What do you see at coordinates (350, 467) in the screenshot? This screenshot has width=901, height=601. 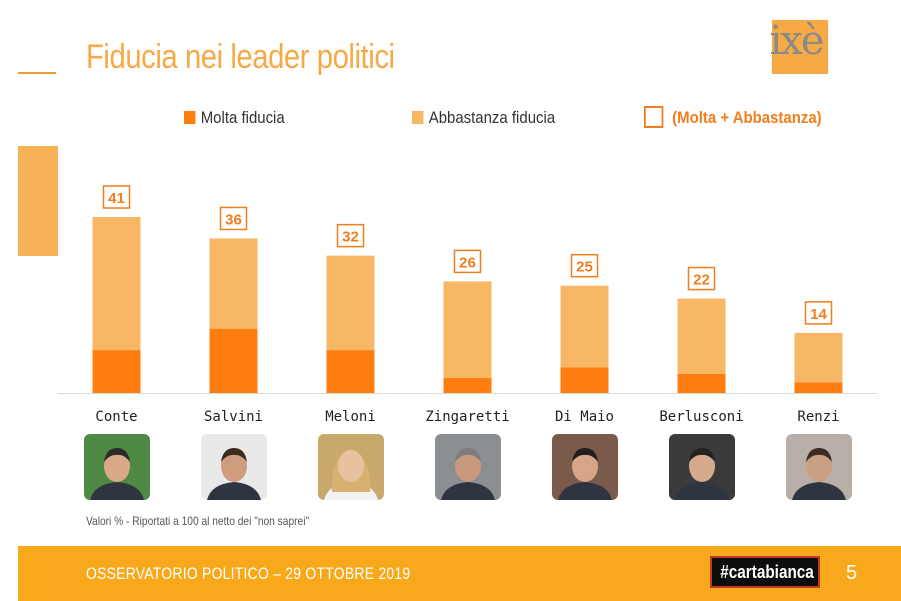 I see `meloni-portrait-icon` at bounding box center [350, 467].